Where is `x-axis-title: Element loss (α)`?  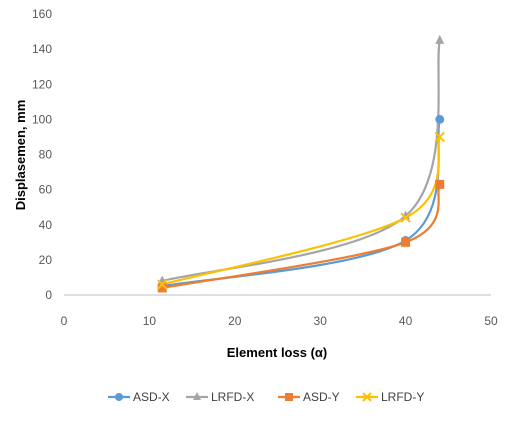 x-axis-title: Element loss (α) is located at coordinates (277, 352).